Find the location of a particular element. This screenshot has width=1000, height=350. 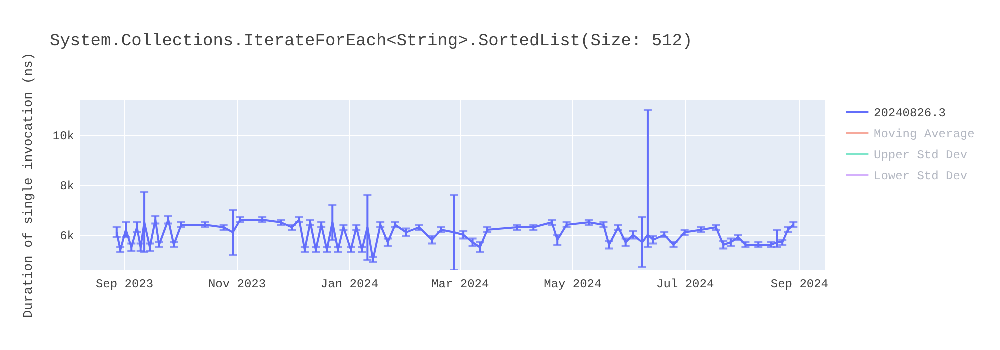

x-tick-label: Sep 2024 is located at coordinates (799, 285).